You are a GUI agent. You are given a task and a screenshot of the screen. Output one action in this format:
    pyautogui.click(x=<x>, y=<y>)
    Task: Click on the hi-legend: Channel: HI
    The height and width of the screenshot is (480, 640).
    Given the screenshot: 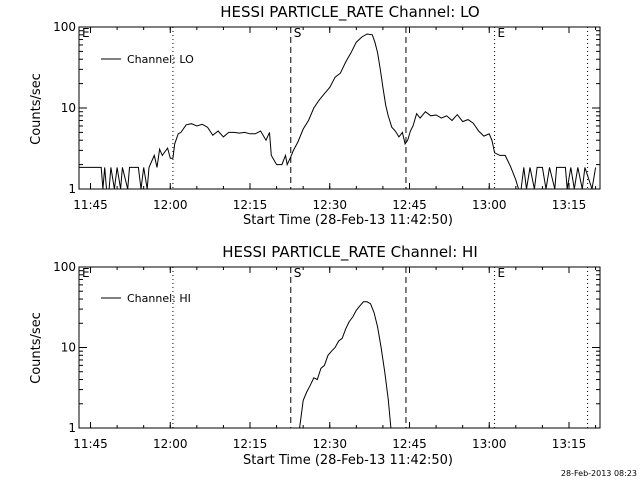 What is the action you would take?
    pyautogui.click(x=146, y=298)
    